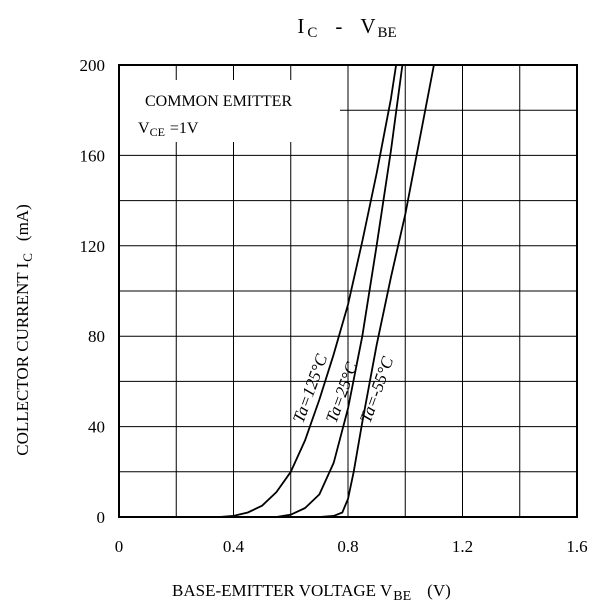 This screenshot has width=596, height=604. What do you see at coordinates (462, 546) in the screenshot?
I see `x-tick-label: 1.2` at bounding box center [462, 546].